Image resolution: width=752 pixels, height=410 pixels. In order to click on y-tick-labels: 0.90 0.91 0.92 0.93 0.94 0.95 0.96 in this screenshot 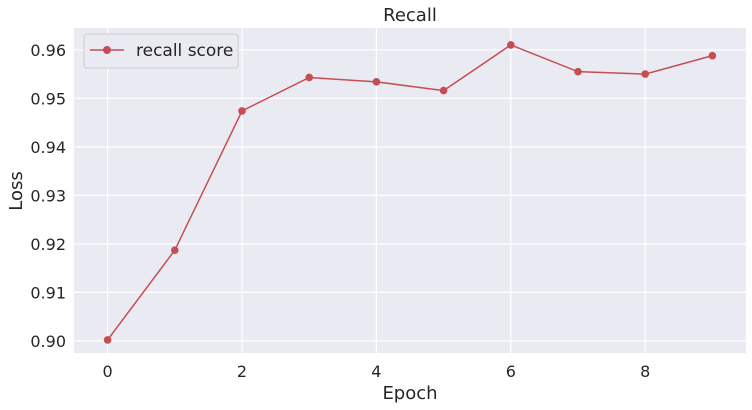, I will do `click(48, 196)`.